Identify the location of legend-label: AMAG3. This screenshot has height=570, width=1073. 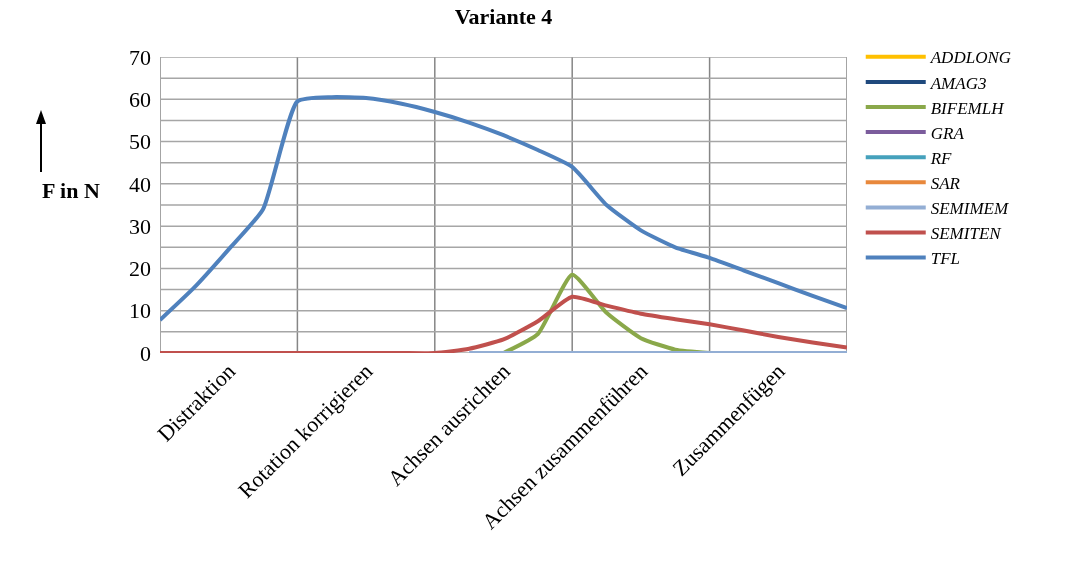
(958, 83).